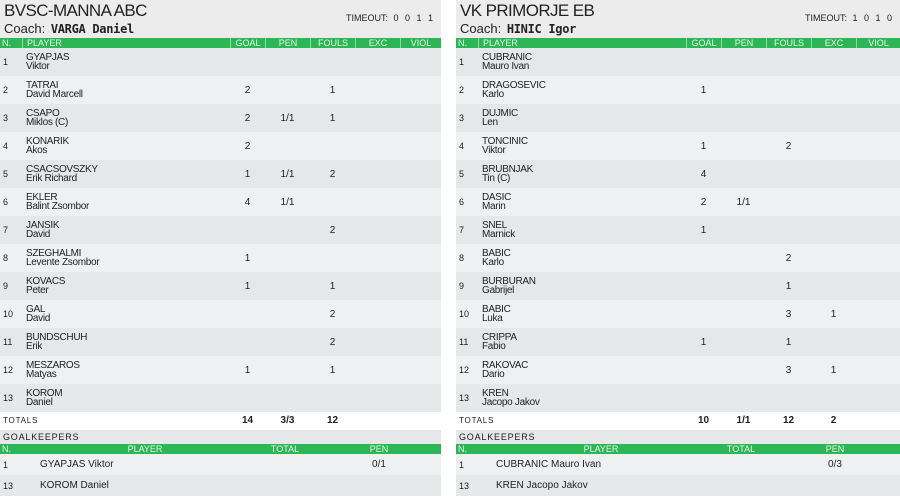  Describe the element at coordinates (77, 464) in the screenshot. I see `goalkeeper-name: GYAPJAS Viktor` at that location.